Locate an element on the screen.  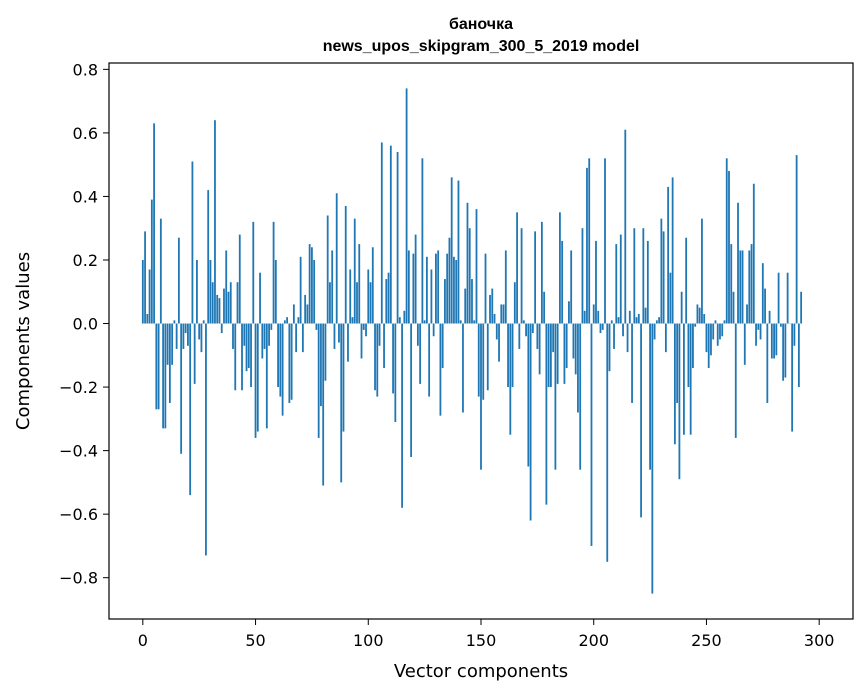
y-axis-ticks: −0.8 −0.6 −0.4 −0.2 0.0 0.2 0.4 0.6 0.8 is located at coordinates (84, 324).